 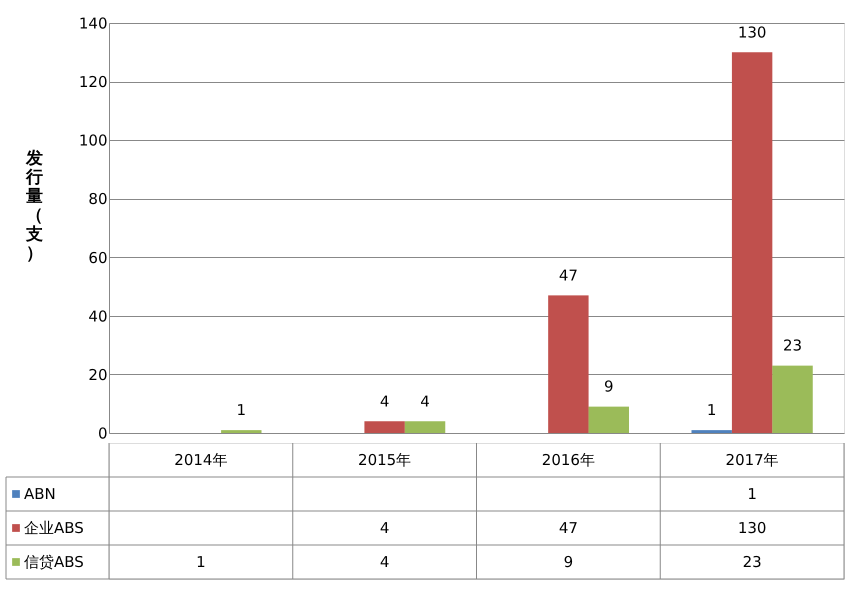 What do you see at coordinates (385, 460) in the screenshot?
I see `x-tick-label: 2015年` at bounding box center [385, 460].